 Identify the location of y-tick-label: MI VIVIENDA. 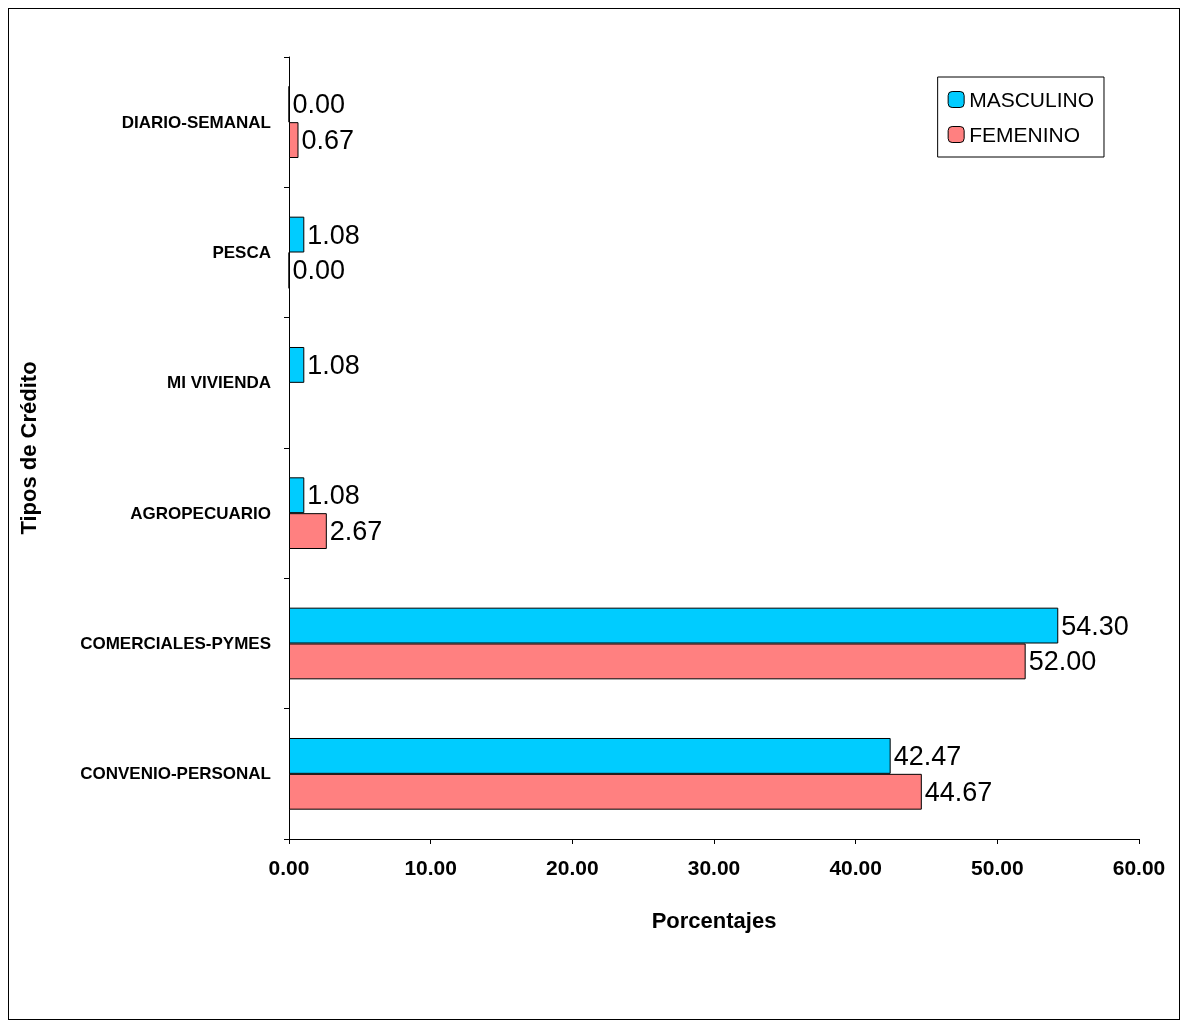
(219, 383).